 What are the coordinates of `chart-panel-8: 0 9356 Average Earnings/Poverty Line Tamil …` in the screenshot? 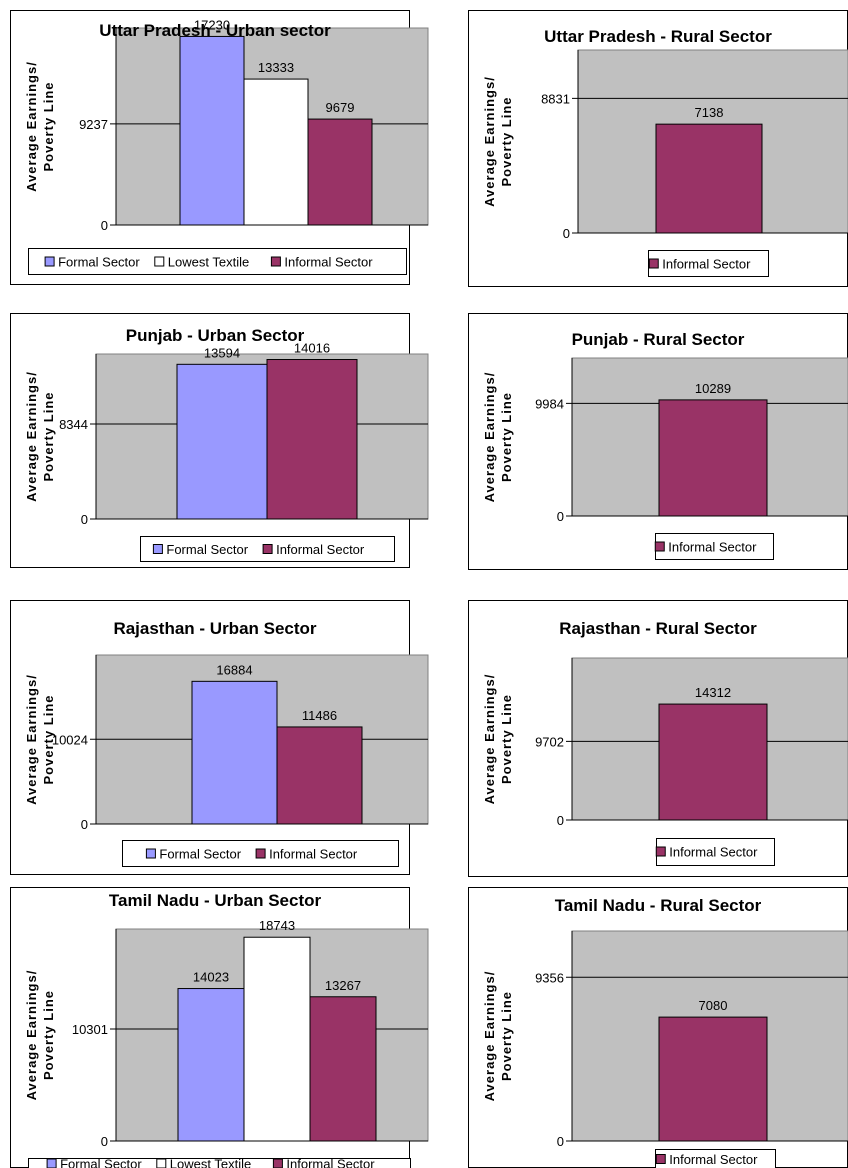 It's located at (658, 1027).